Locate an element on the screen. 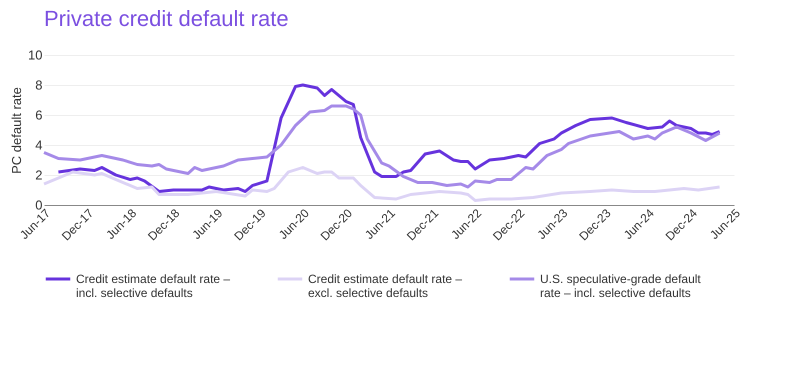 This screenshot has width=792, height=377. y-tick-label: 10 is located at coordinates (35, 55).